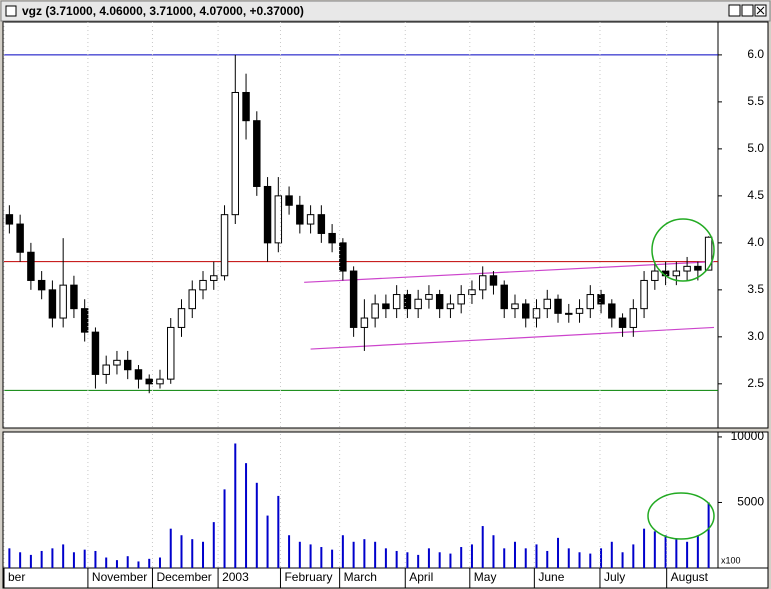 The height and width of the screenshot is (589, 771). Describe the element at coordinates (485, 577) in the screenshot. I see `x-tick-label: May` at that location.